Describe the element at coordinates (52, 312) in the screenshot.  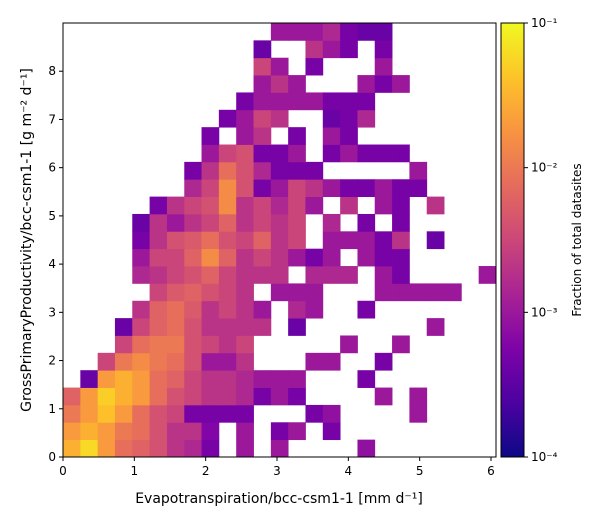
I see `y-tick-label: 3` at that location.